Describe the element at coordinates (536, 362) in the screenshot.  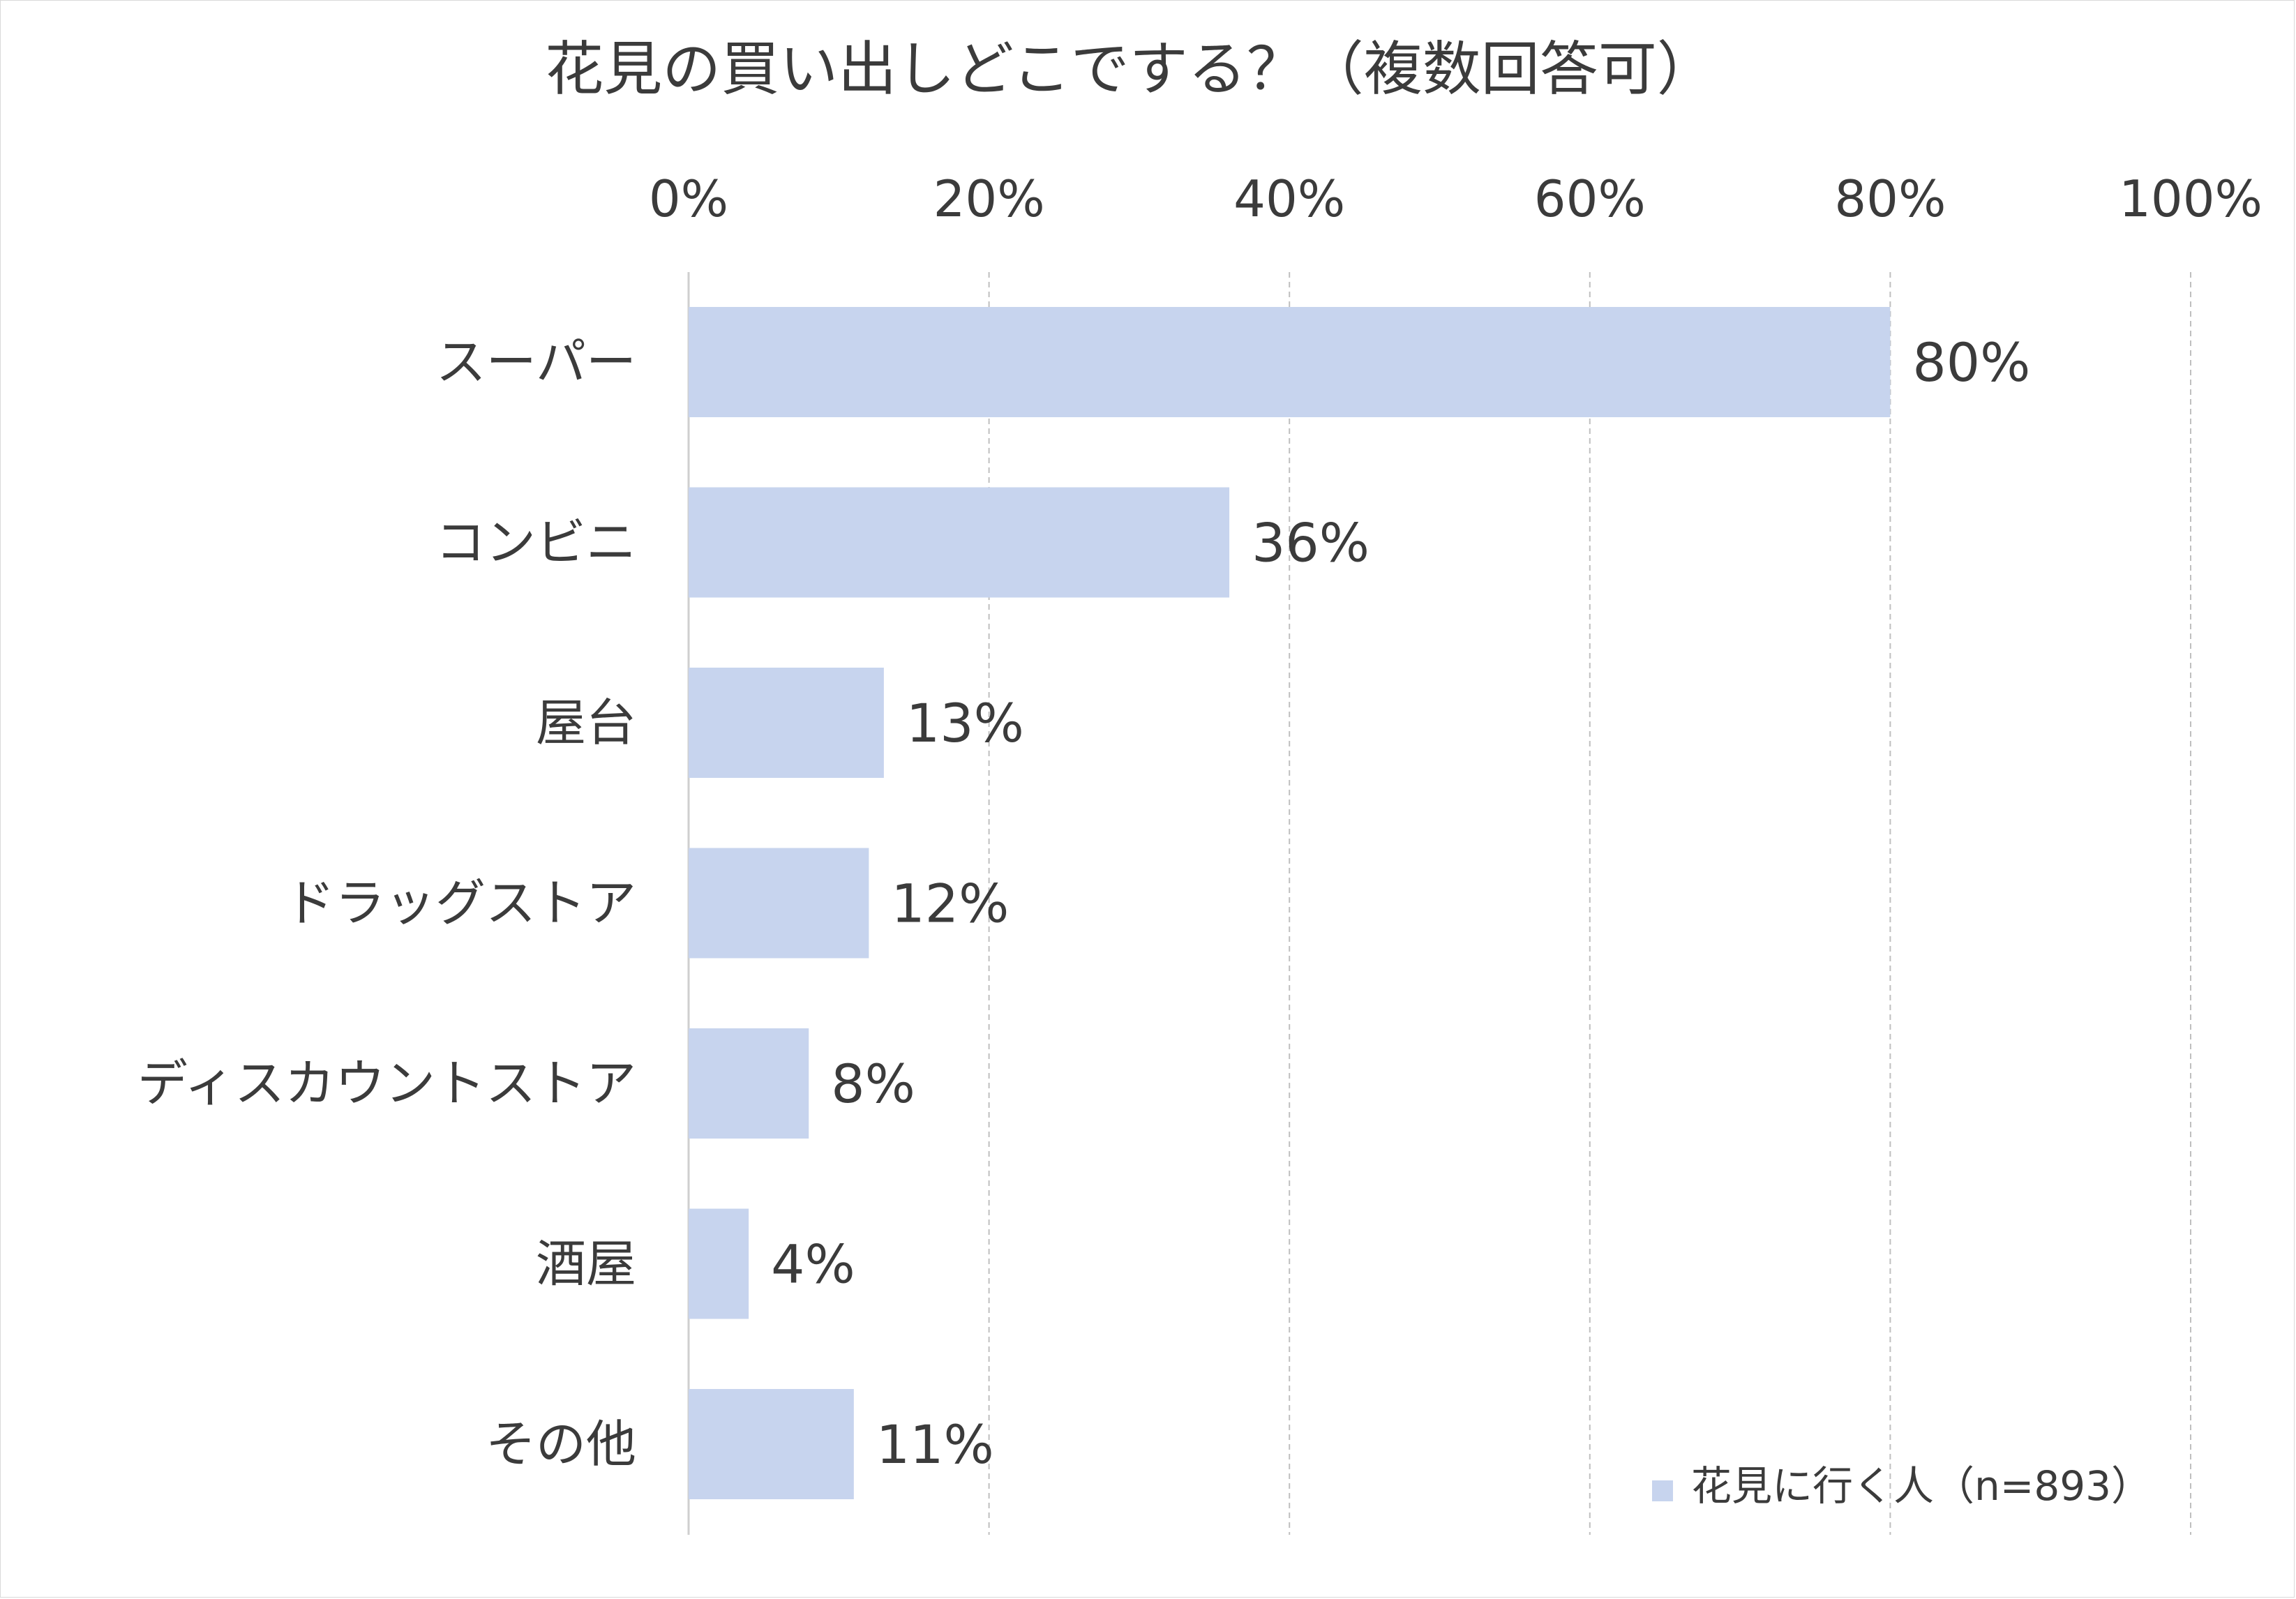
I see `category-label: スーパー` at that location.